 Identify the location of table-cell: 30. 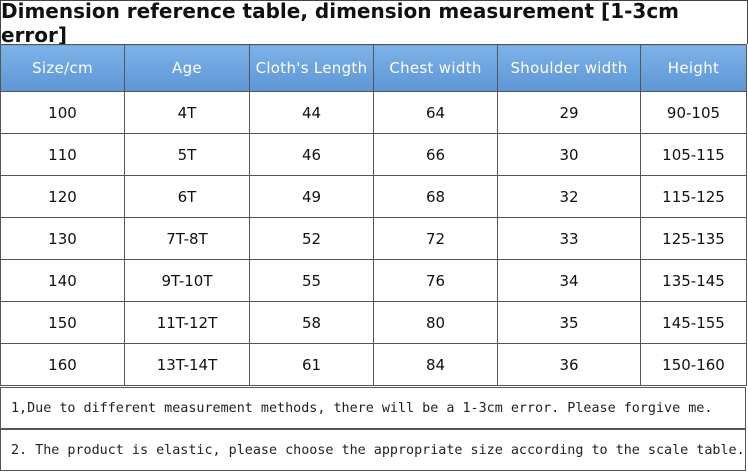
(569, 154).